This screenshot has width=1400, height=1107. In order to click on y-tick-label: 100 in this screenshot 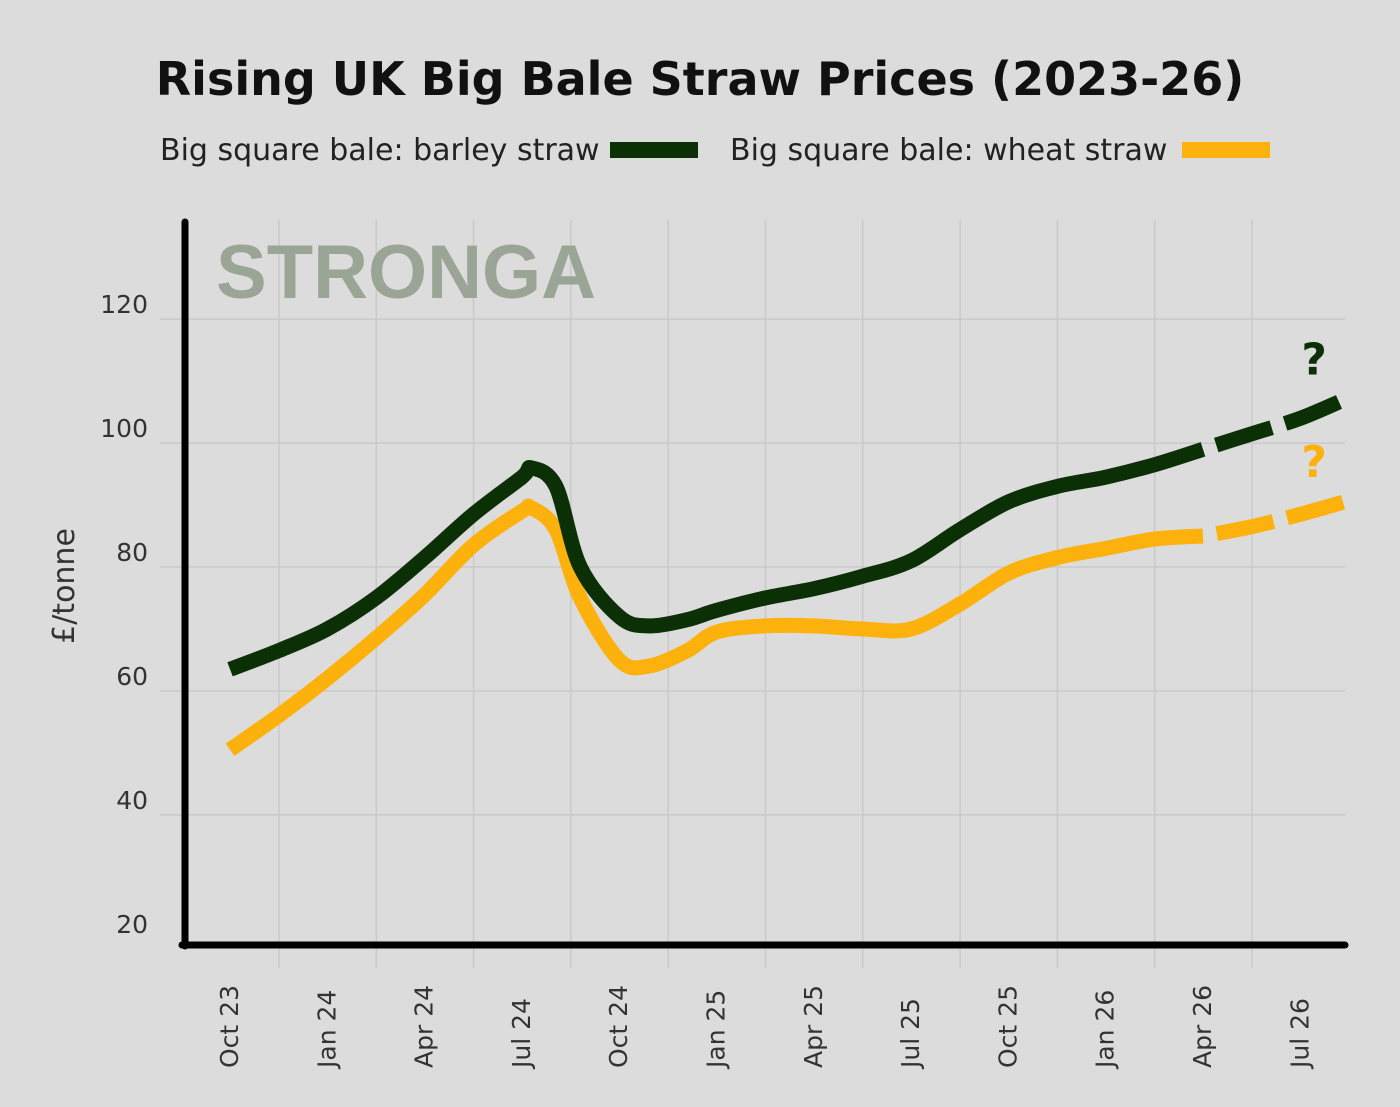, I will do `click(124, 428)`.